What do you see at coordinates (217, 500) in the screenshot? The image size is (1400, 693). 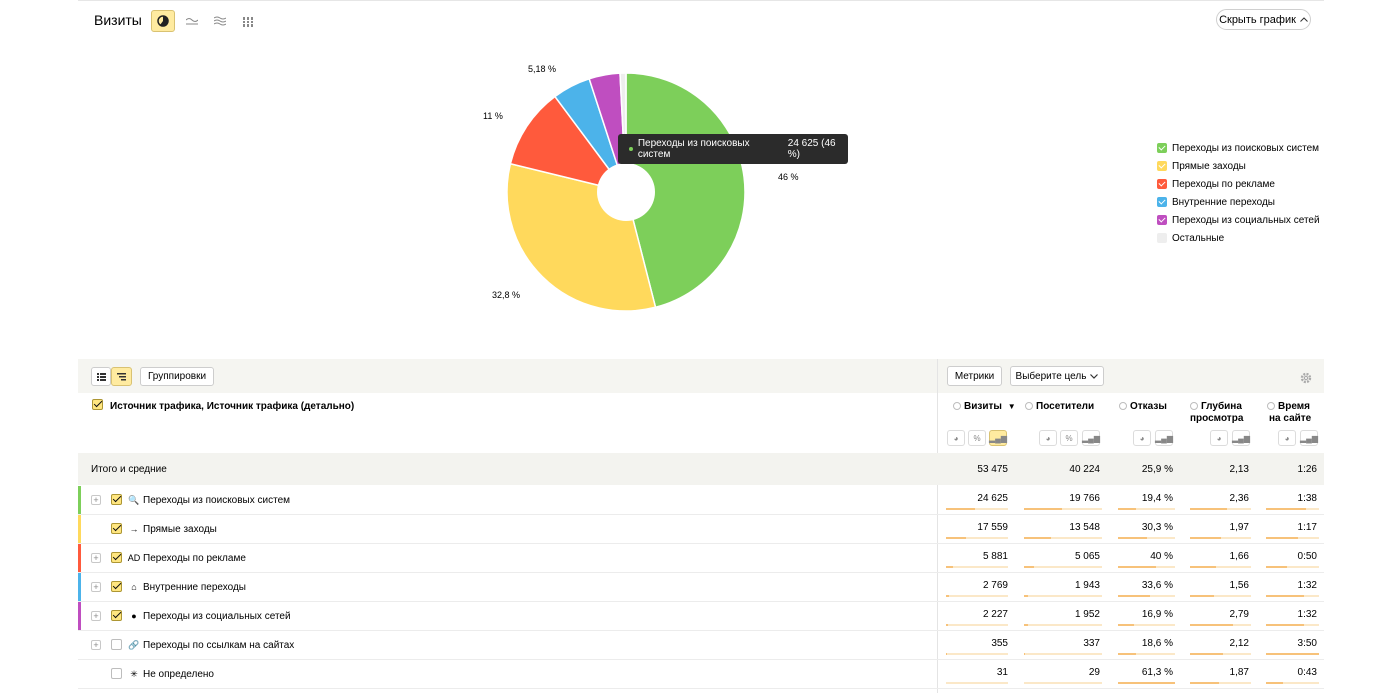 I see `row-label: Переходы из поисковых систем` at bounding box center [217, 500].